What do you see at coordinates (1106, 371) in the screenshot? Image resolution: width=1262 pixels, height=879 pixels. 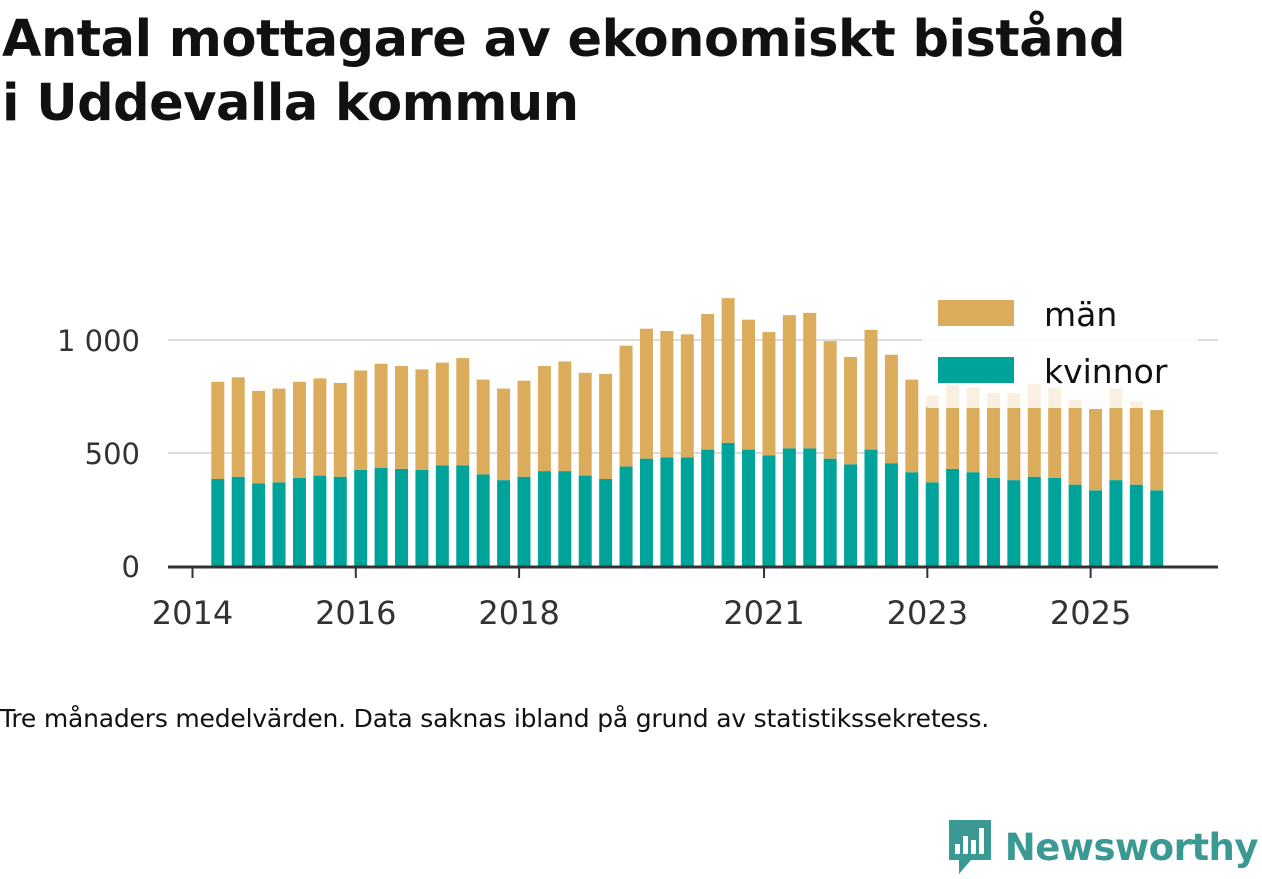 I see `legend-label-1: kvinnor` at bounding box center [1106, 371].